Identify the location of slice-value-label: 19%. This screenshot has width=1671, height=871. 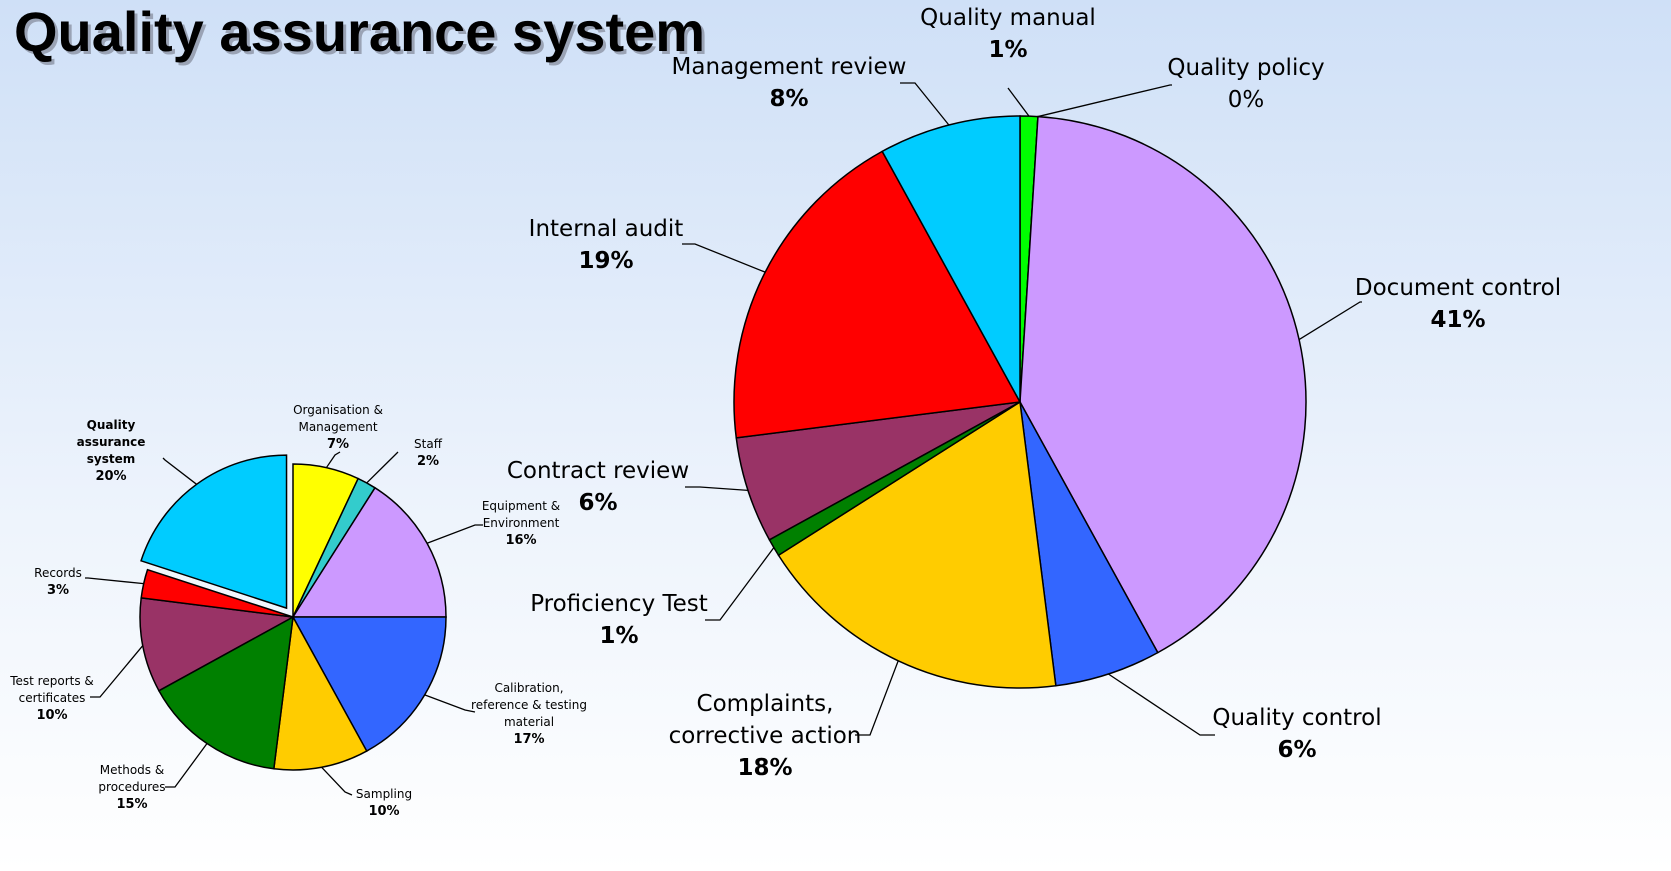
(606, 261).